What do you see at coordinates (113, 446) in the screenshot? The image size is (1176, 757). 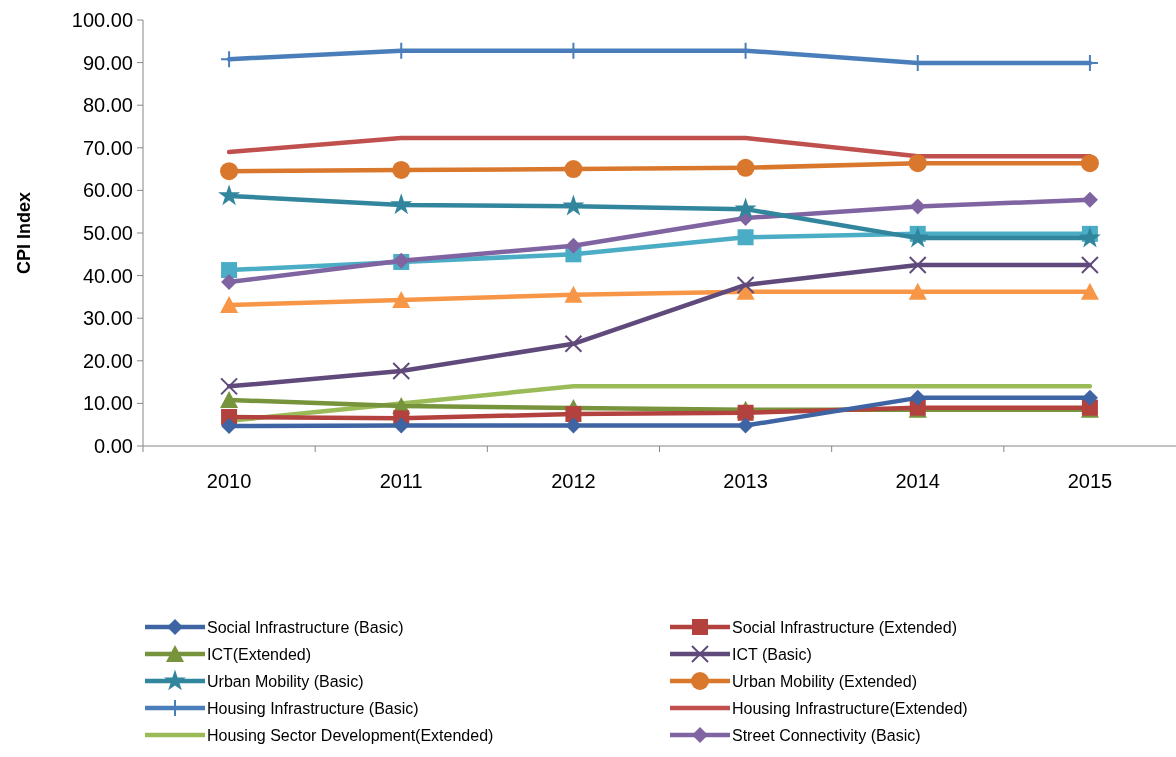 I see `y-tick-label: 0.00` at bounding box center [113, 446].